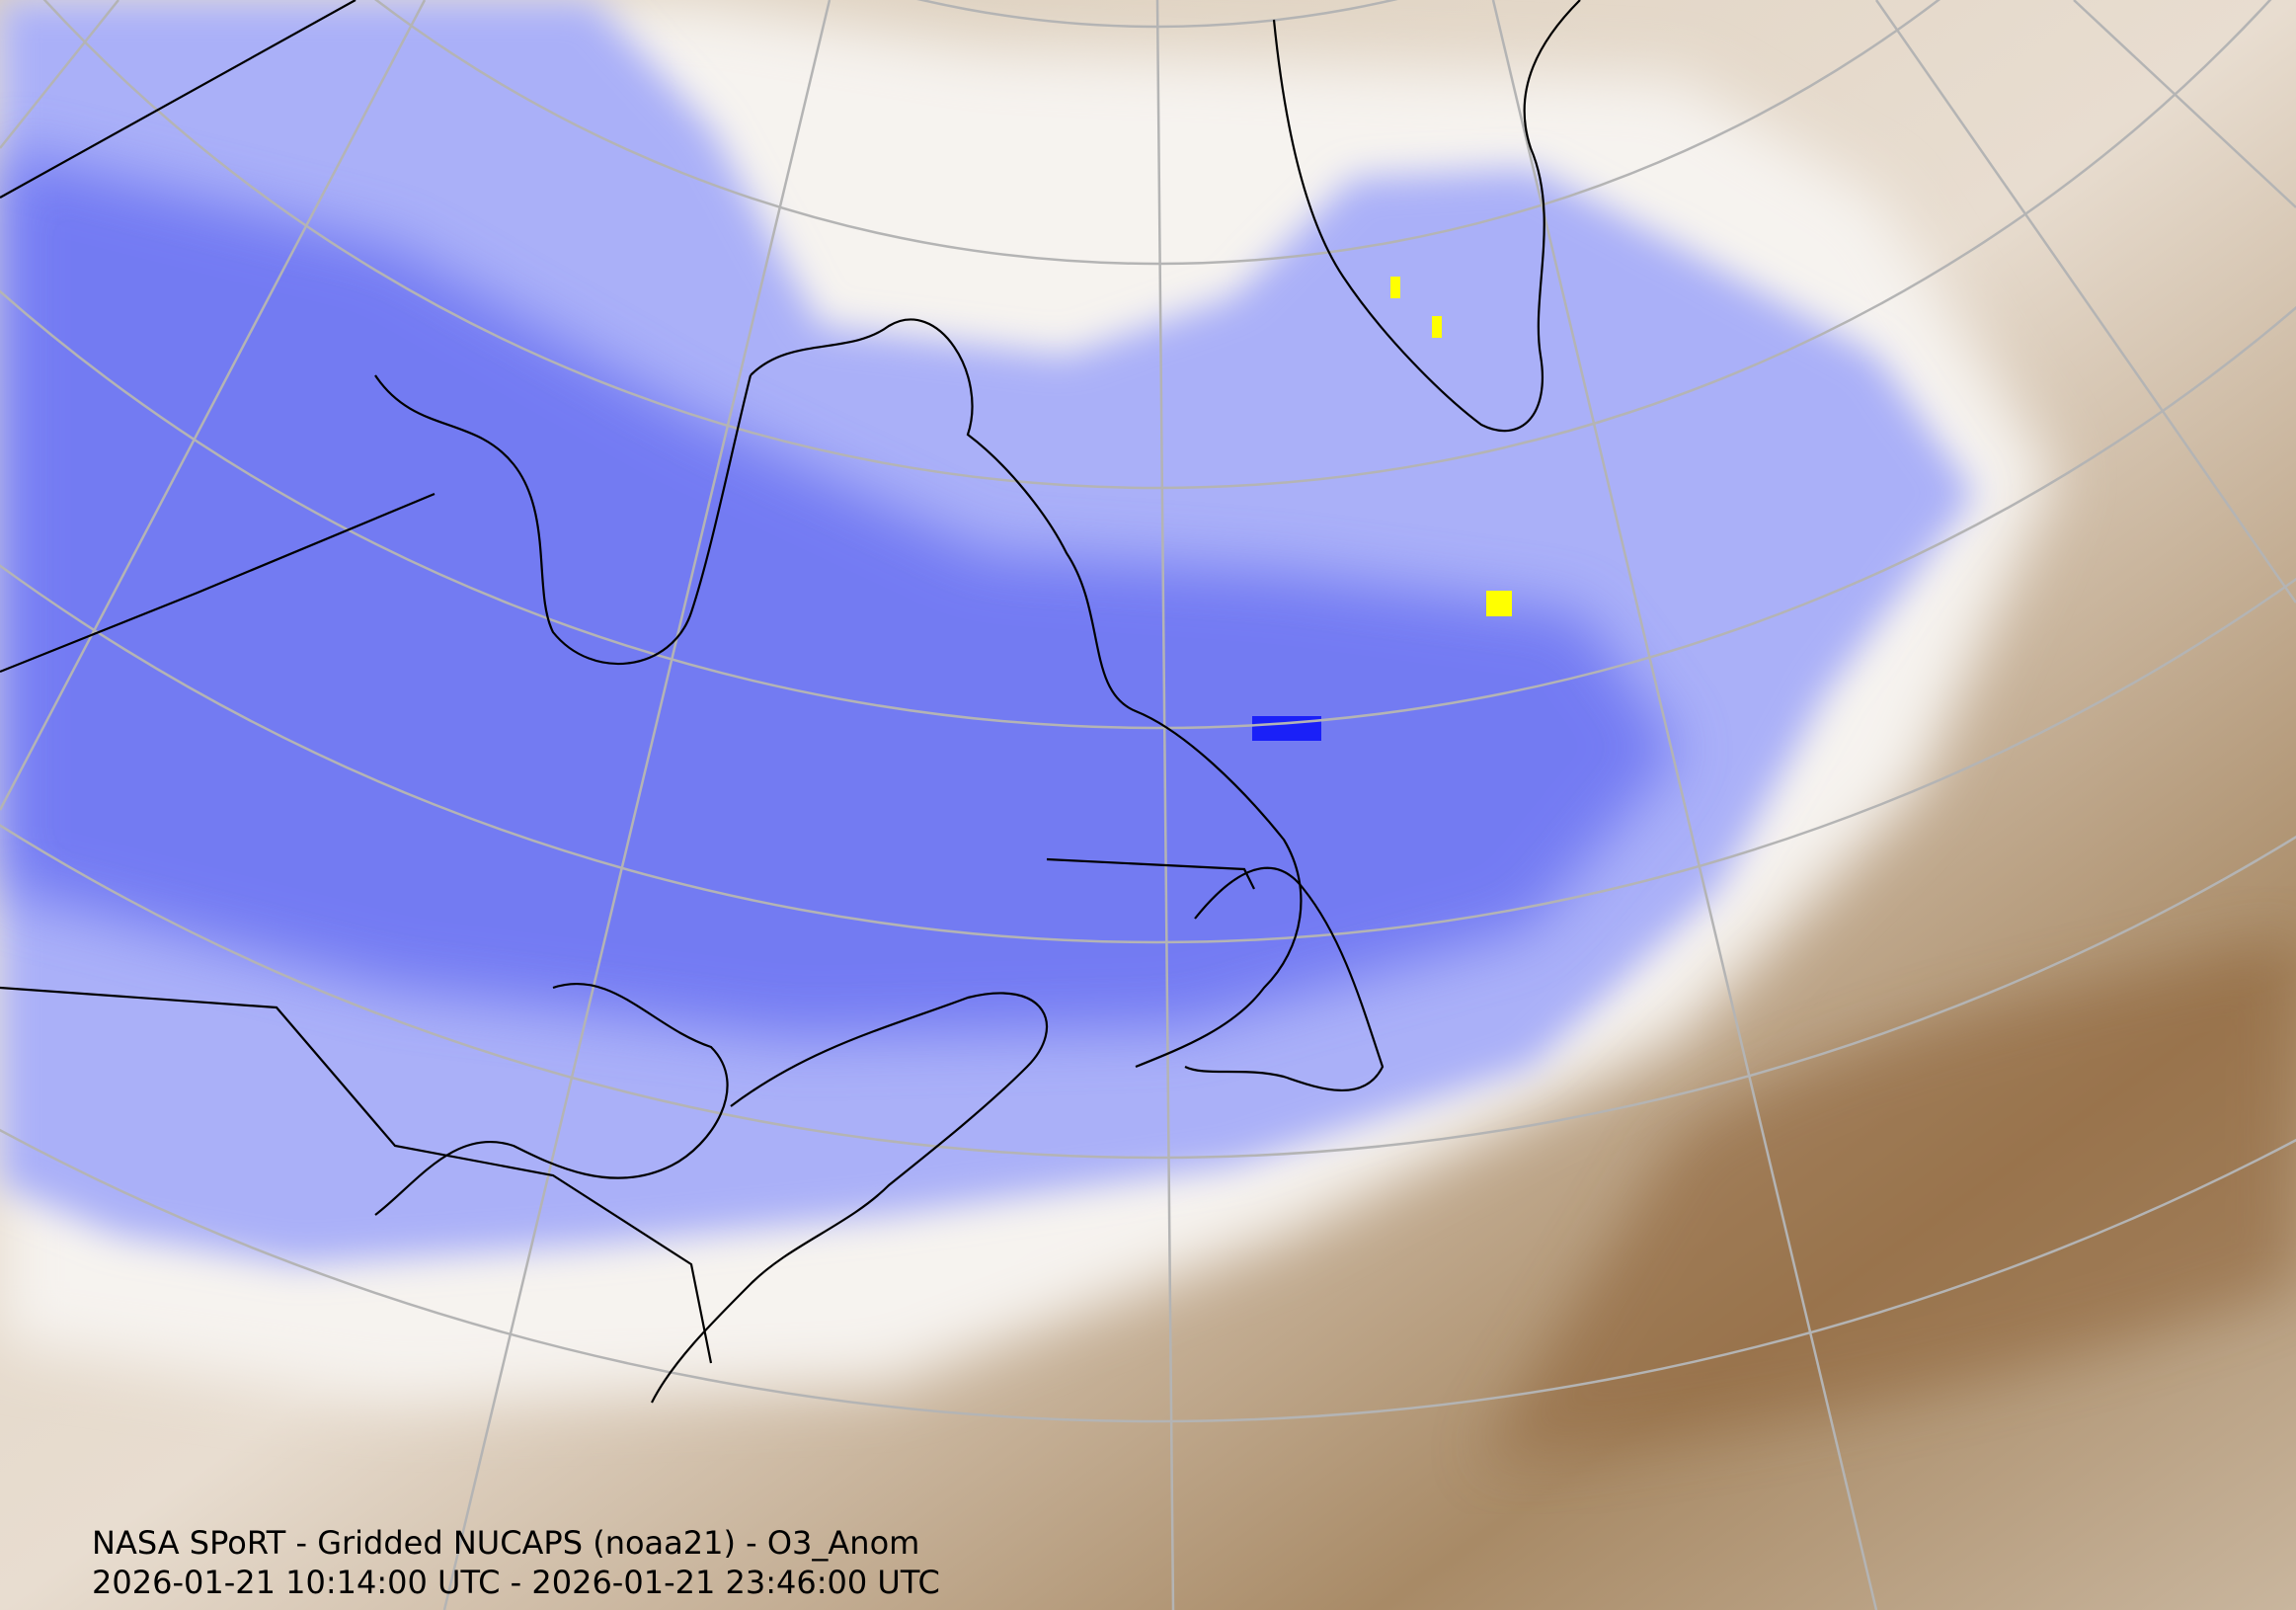  I want to click on positive-anomaly, so click(1889, 1200).